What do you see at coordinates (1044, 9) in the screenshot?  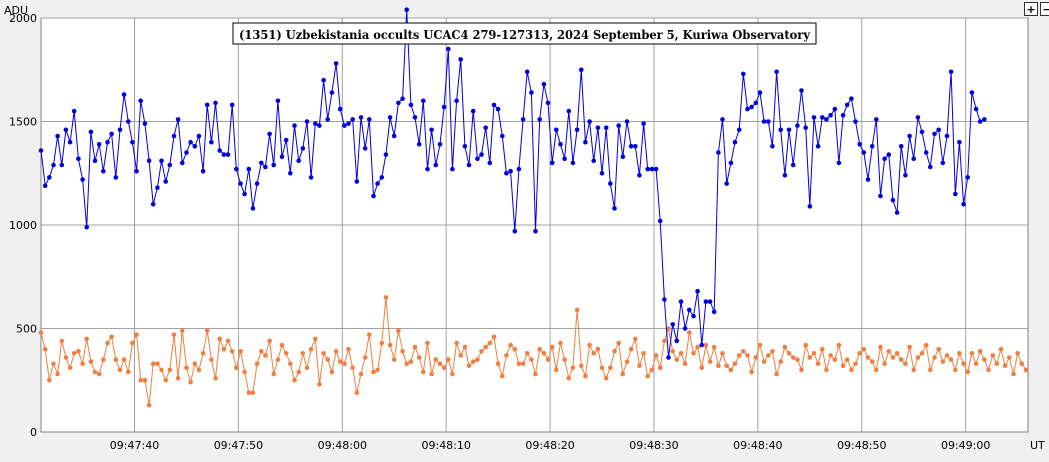 I see `zoom-out-button: −` at bounding box center [1044, 9].